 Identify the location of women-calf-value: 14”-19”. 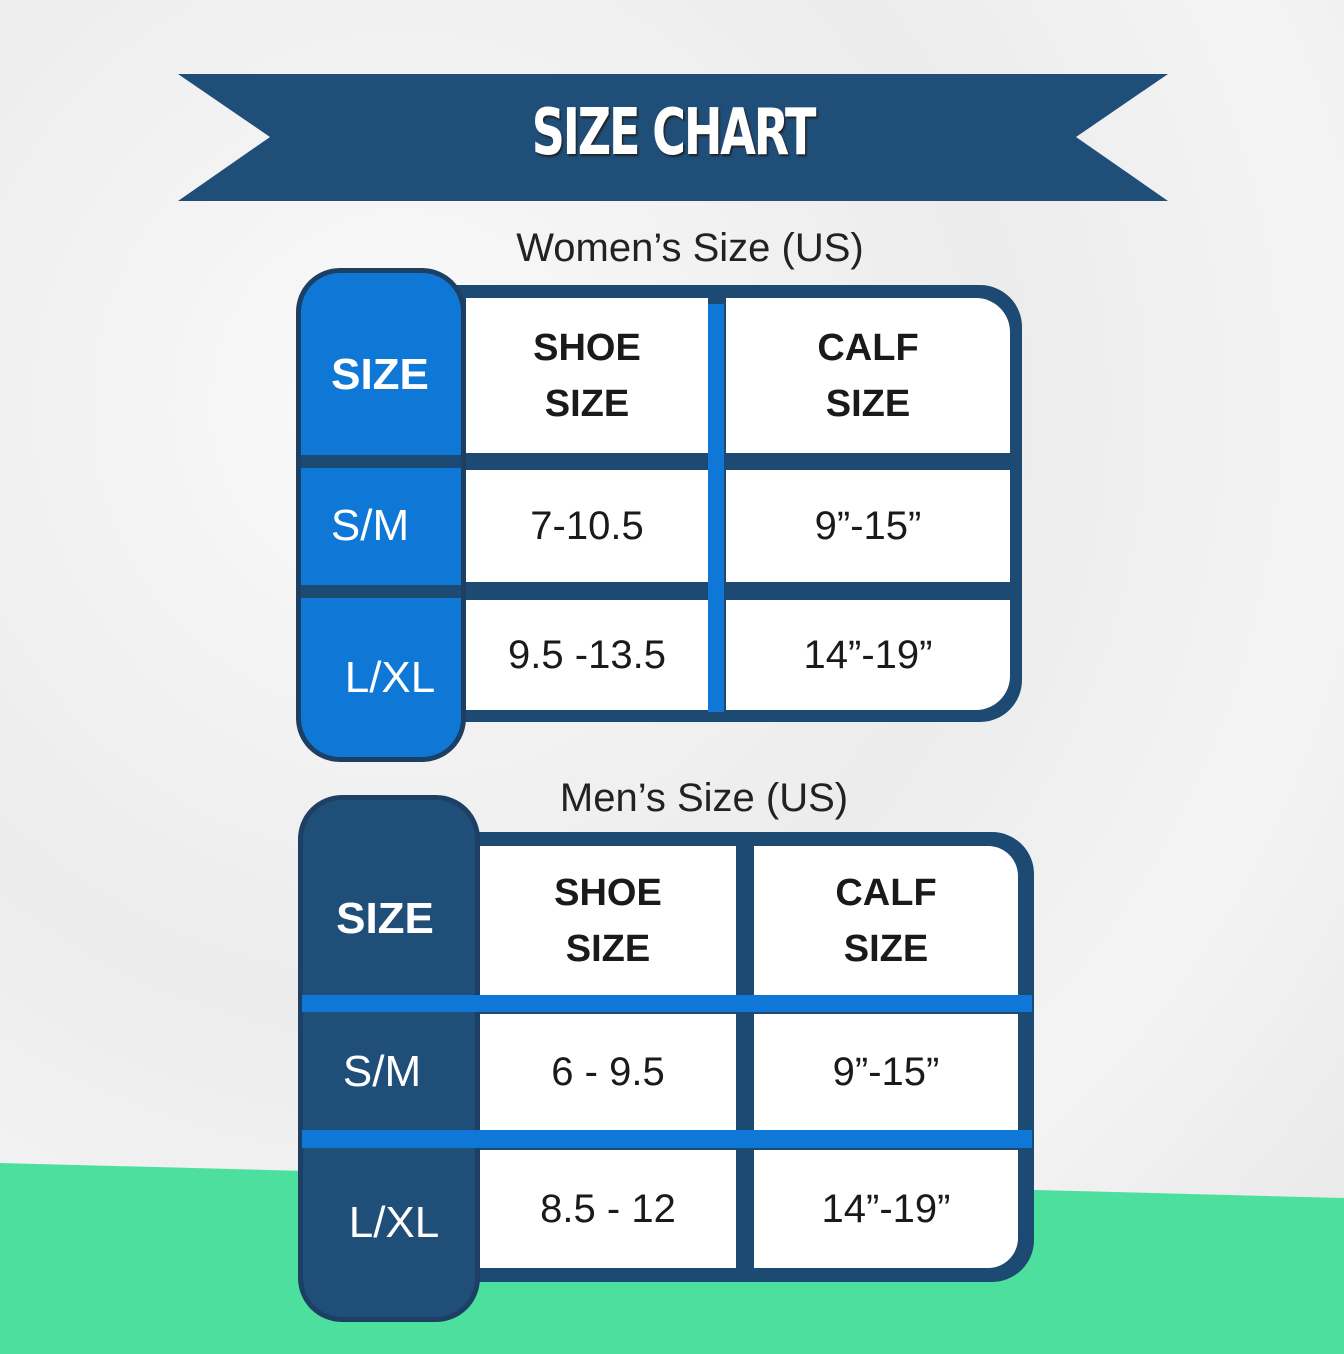
(868, 655).